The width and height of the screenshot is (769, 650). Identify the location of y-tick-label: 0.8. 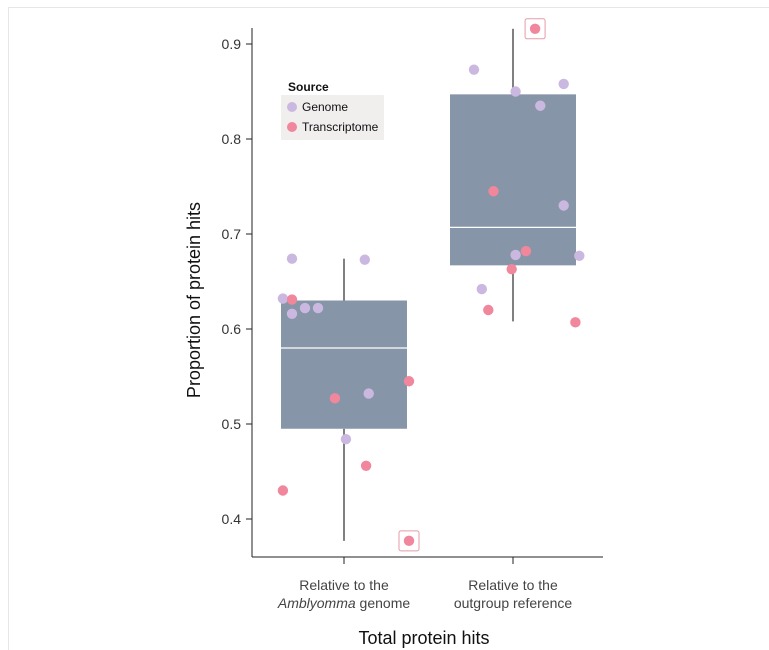
(232, 139).